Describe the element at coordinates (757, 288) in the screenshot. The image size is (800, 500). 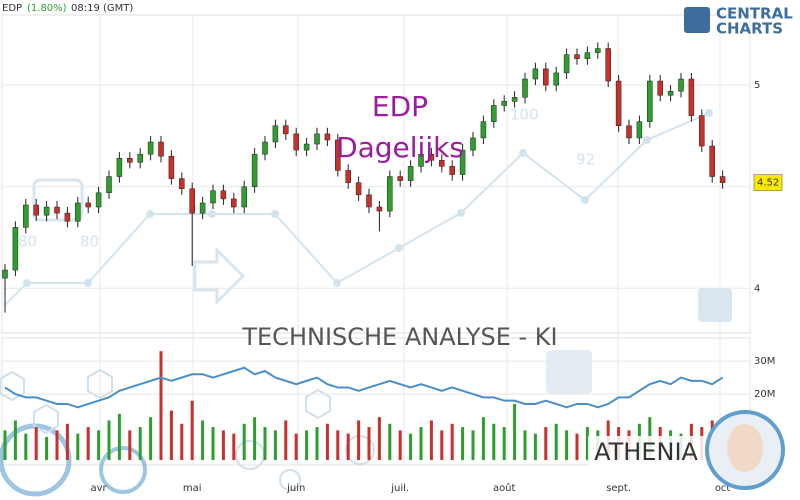
I see `y-tick-label: 4` at that location.